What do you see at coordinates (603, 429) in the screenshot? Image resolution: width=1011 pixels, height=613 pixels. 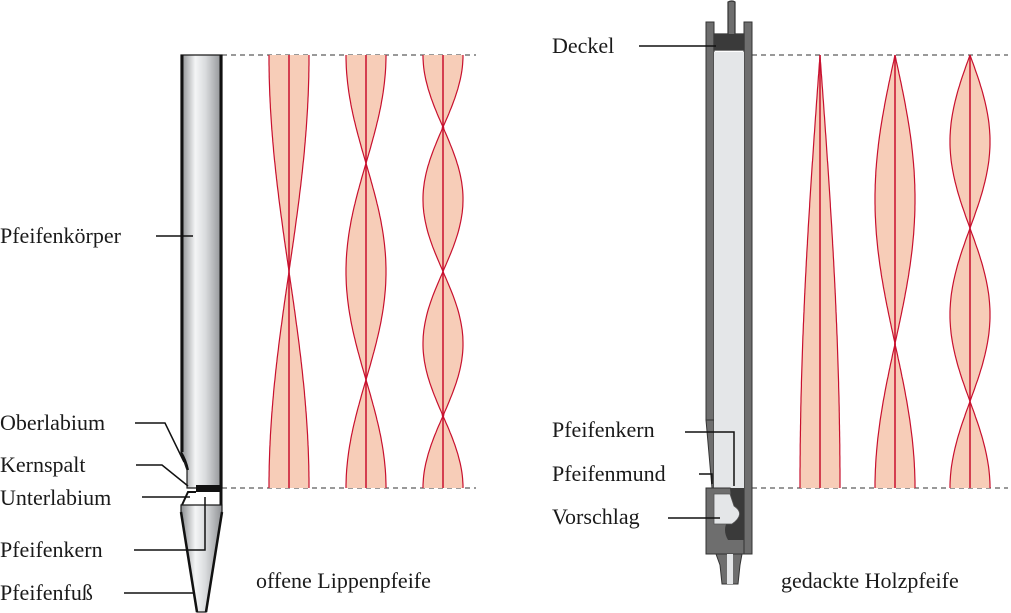 I see `label-block: Pfeifenkern` at bounding box center [603, 429].